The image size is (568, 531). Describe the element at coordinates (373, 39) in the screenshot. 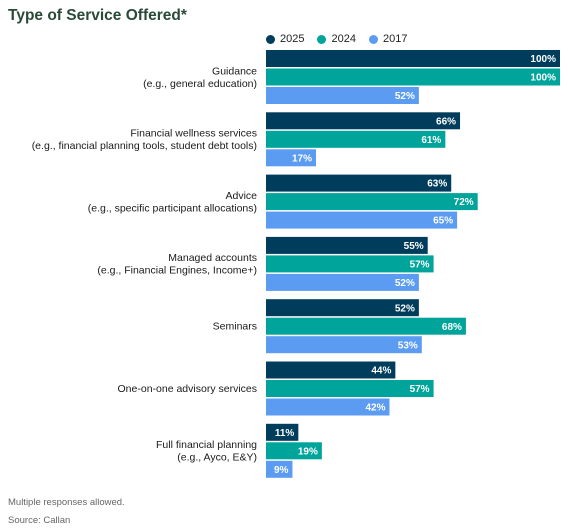

I see `legend-swatch-2017` at that location.